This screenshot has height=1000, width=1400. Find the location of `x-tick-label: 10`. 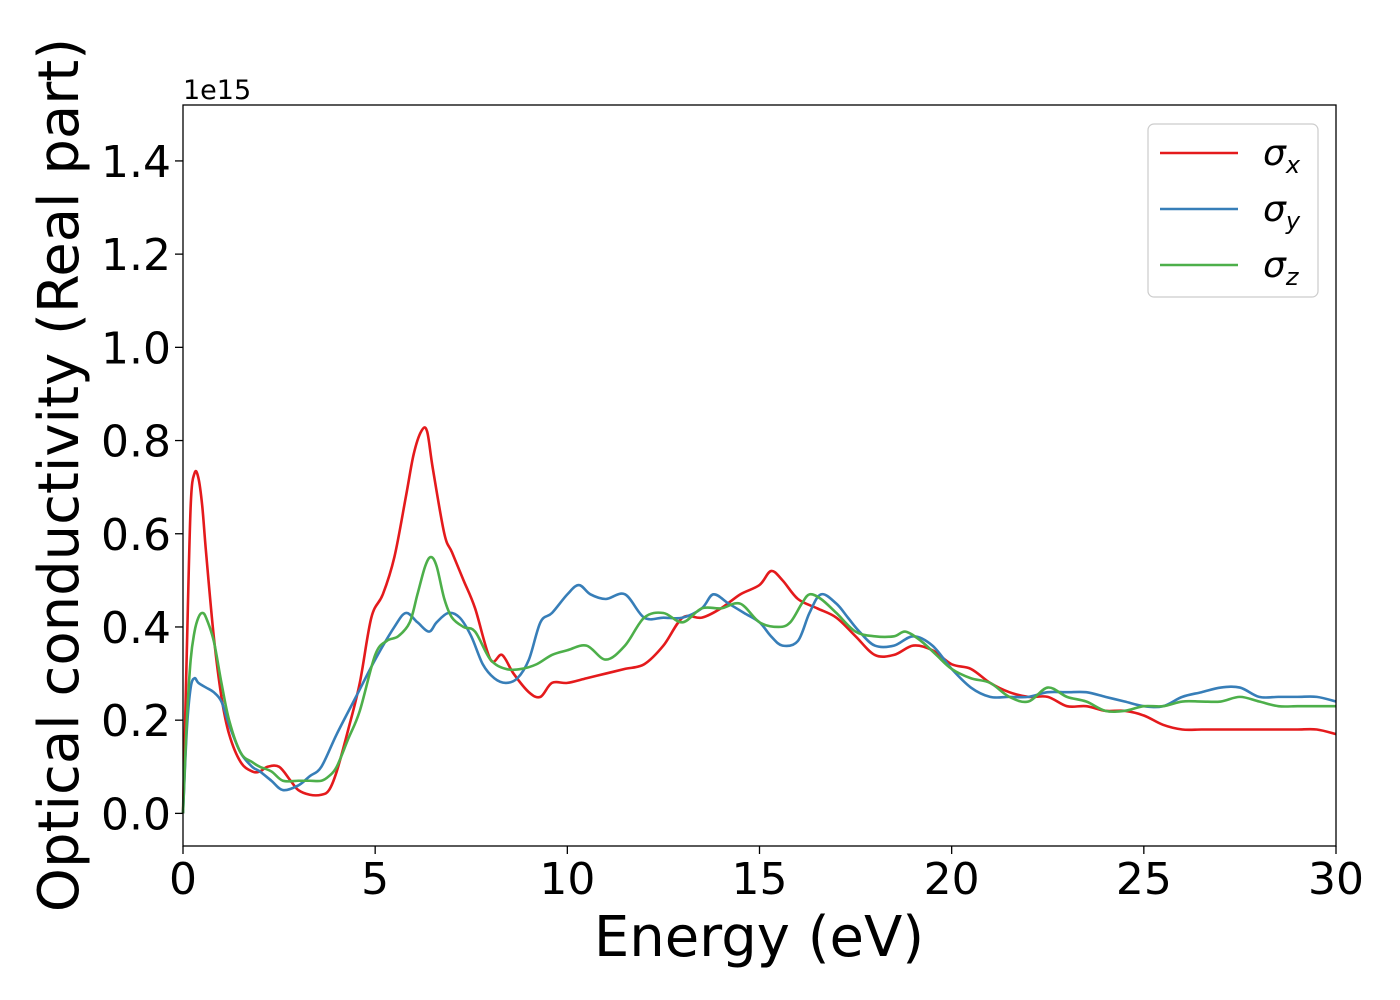

x-tick-label: 10 is located at coordinates (567, 879).